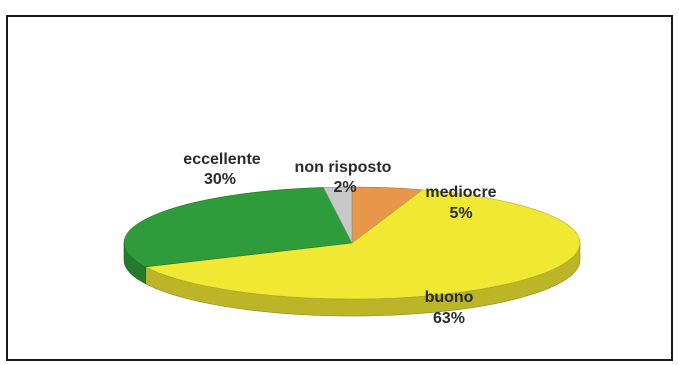 The height and width of the screenshot is (365, 679). What do you see at coordinates (343, 167) in the screenshot?
I see `slice-label-non-risposto: non risposto` at bounding box center [343, 167].